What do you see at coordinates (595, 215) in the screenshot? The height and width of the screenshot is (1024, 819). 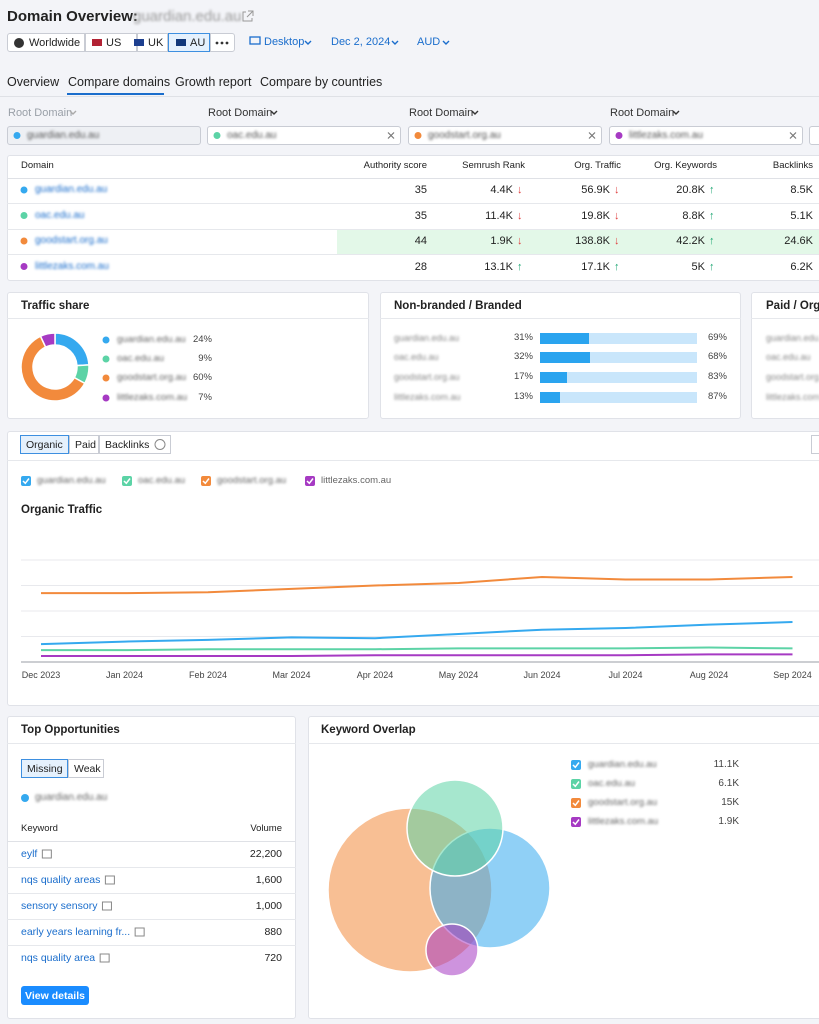 I see `metric-traffic: 19.8K` at bounding box center [595, 215].